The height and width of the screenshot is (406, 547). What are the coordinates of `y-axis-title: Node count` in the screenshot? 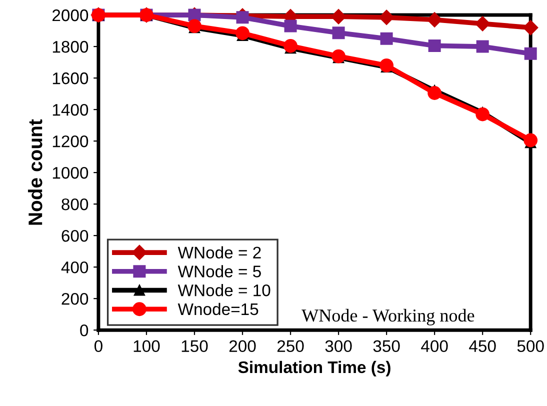 It's located at (35, 172).